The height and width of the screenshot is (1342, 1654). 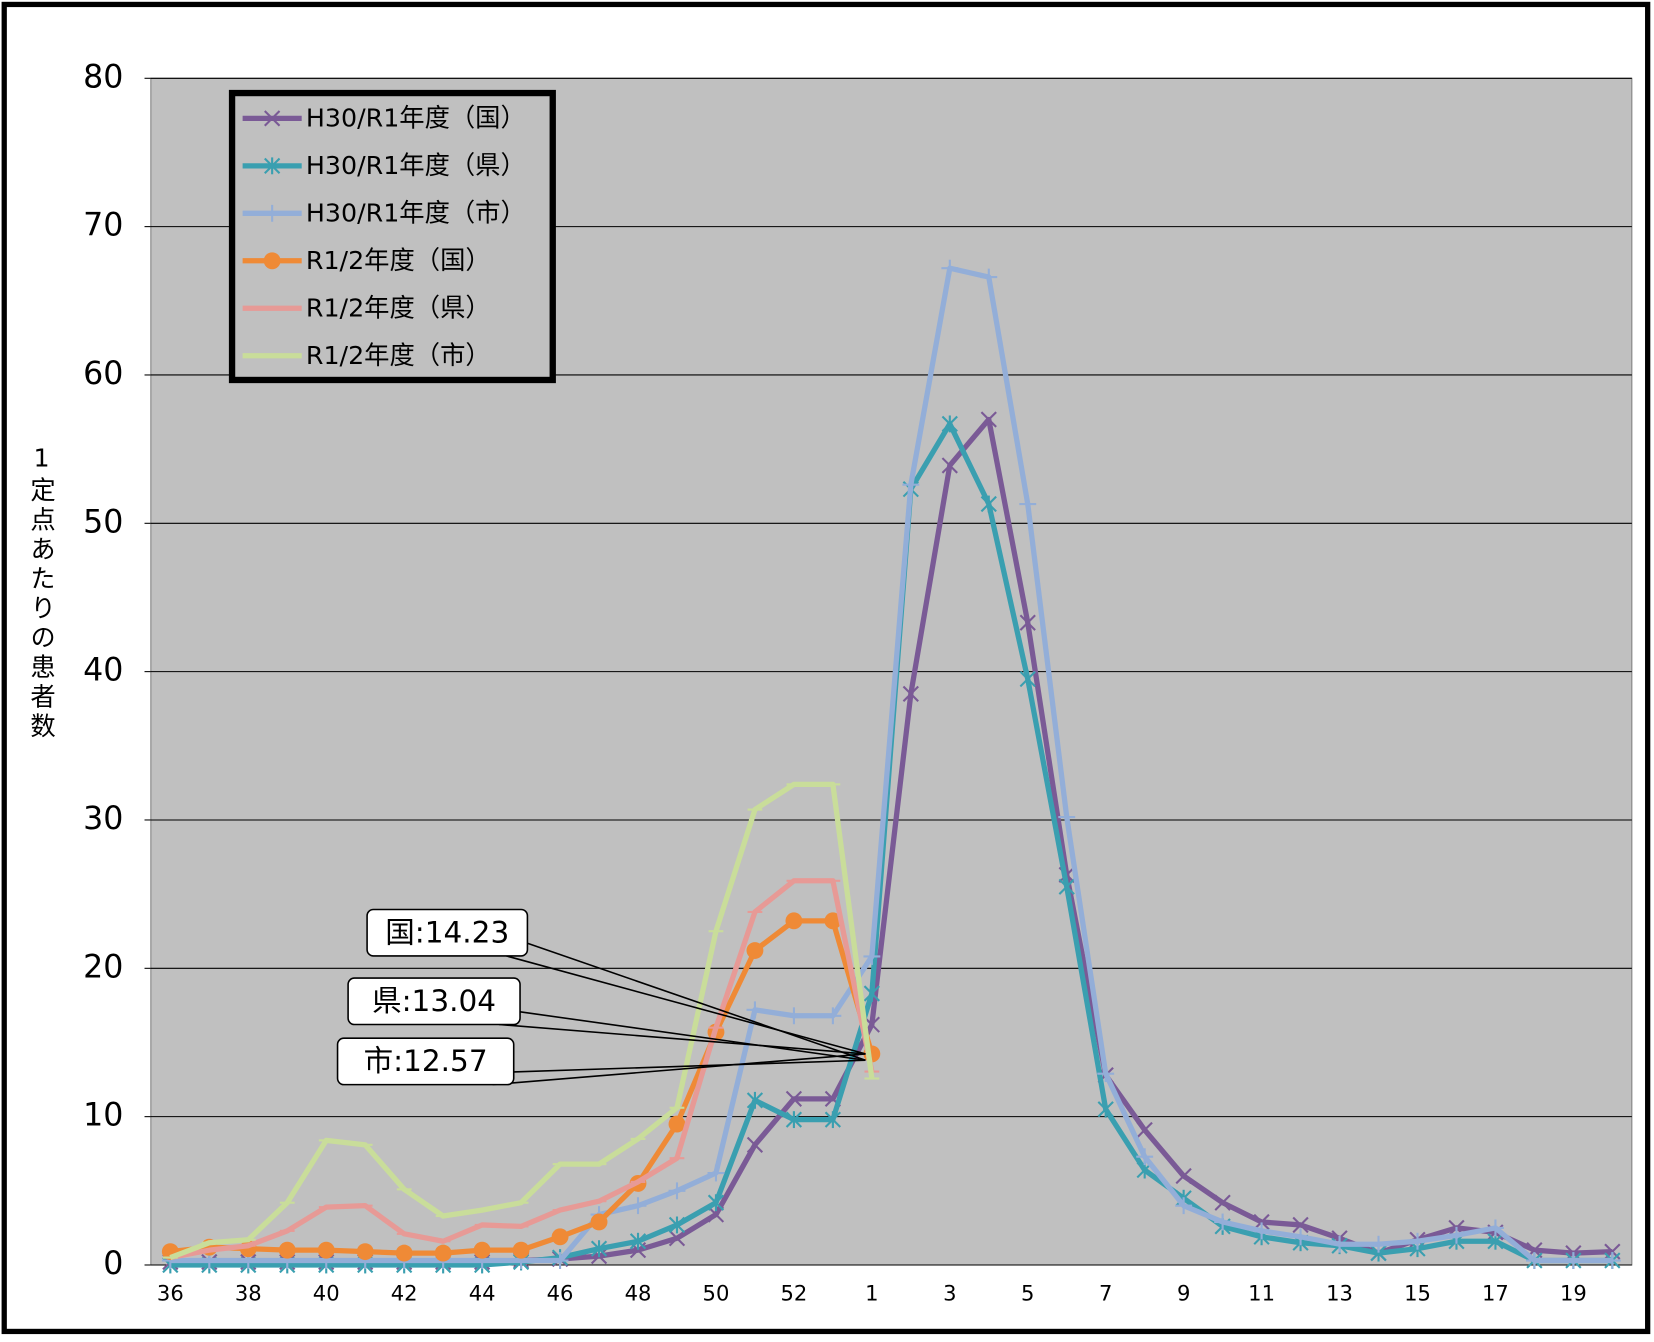 I want to click on annotation: 県:13.04, so click(x=434, y=1001).